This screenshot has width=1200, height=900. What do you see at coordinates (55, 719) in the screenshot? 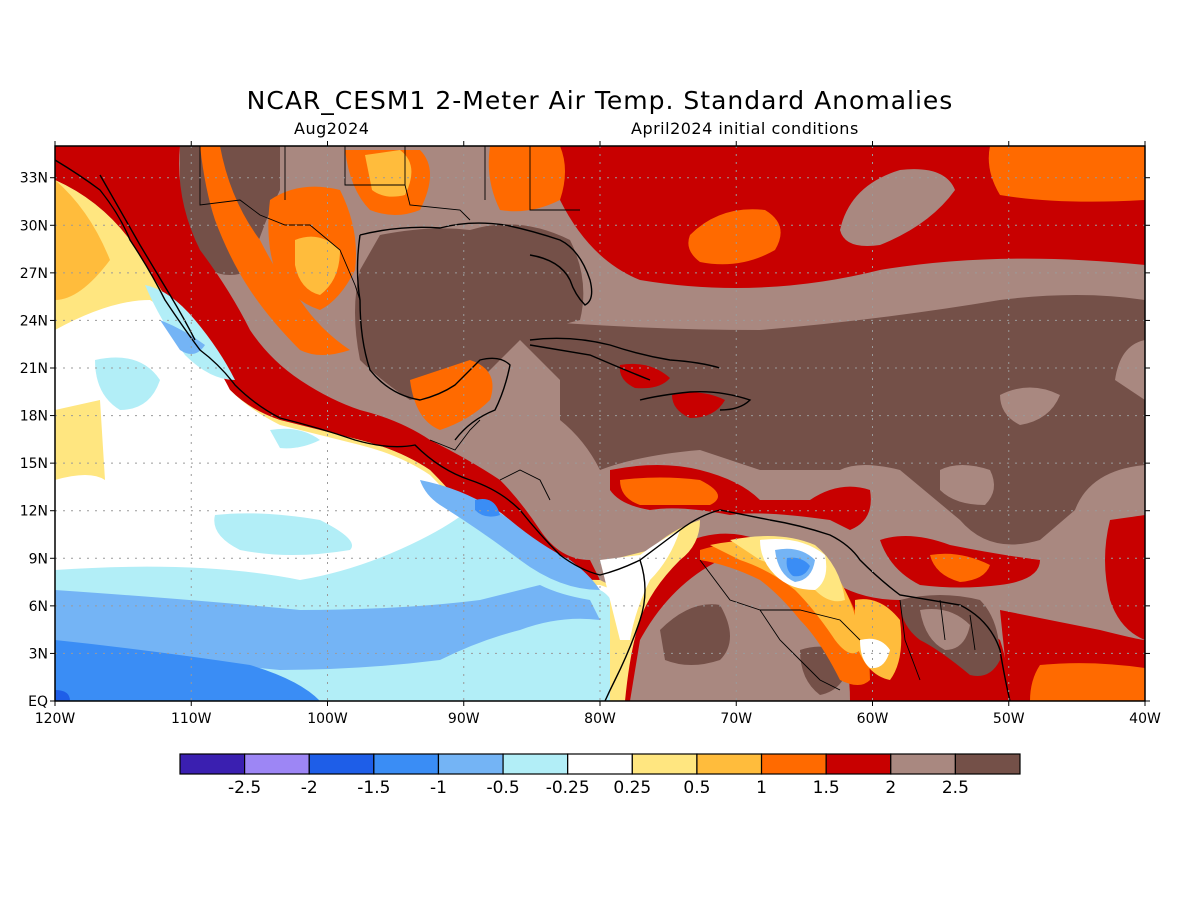
I see `lon-label: 120W` at bounding box center [55, 719].